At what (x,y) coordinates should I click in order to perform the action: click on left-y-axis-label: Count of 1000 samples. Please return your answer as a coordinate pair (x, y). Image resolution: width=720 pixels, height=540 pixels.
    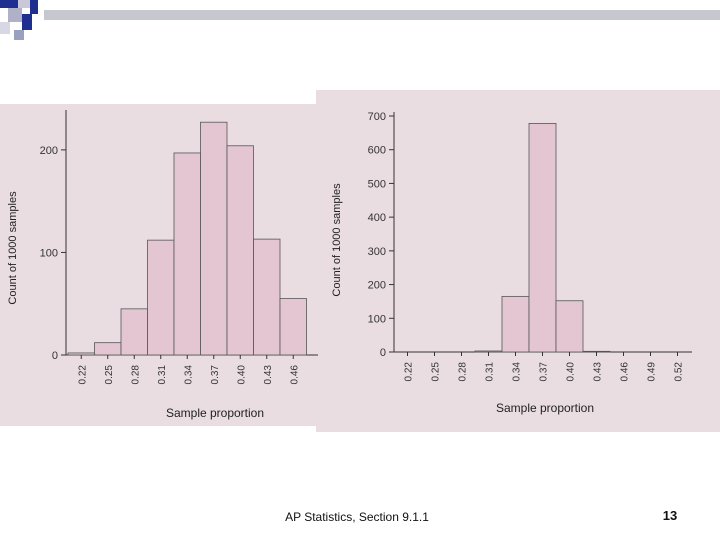
    Looking at the image, I should click on (13, 248).